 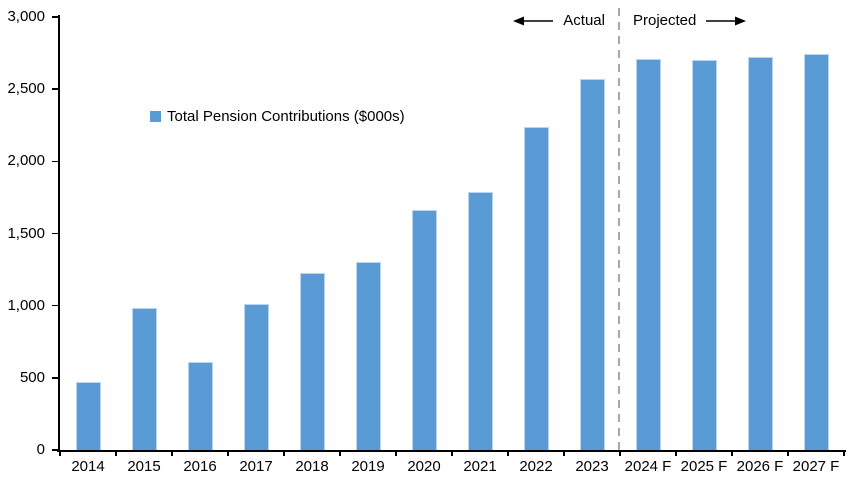 I want to click on x-axis-label: 2018, so click(x=312, y=466).